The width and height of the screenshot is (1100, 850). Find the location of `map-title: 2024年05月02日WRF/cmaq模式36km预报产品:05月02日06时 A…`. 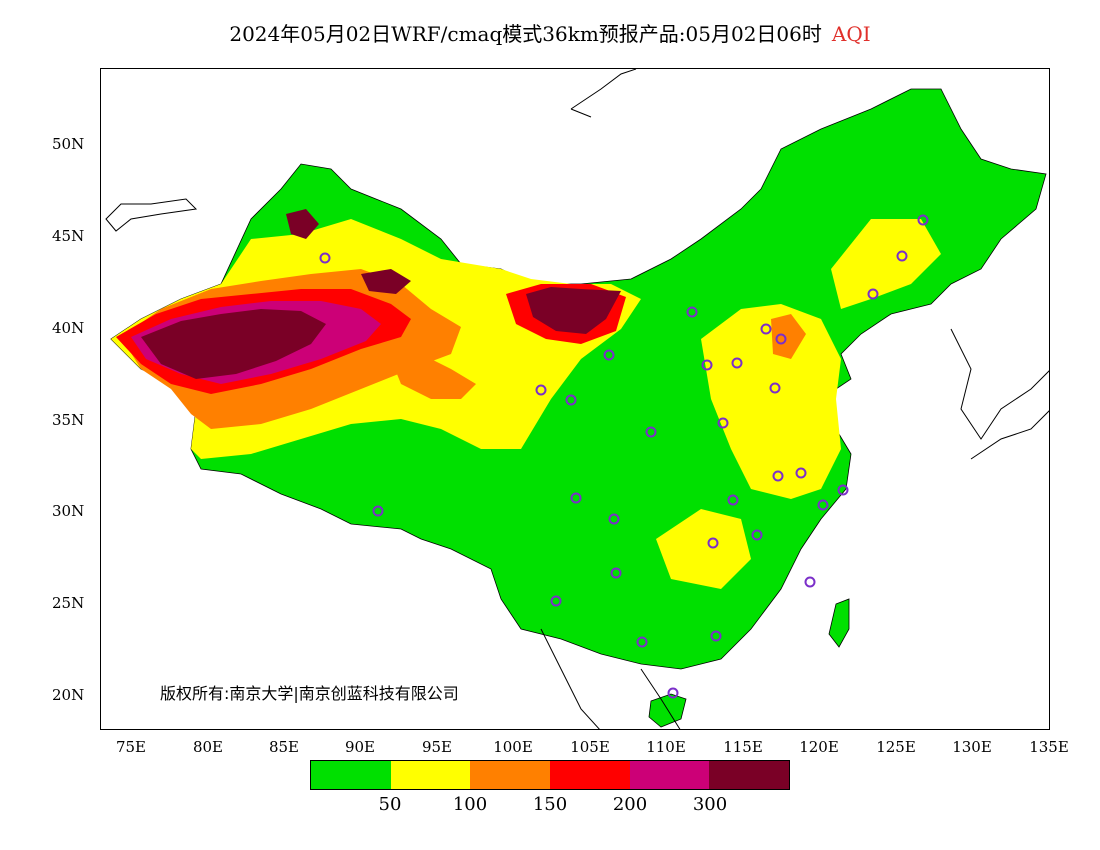

map-title: 2024年05月02日WRF/cmaq模式36km预报产品:05月02日06时 A… is located at coordinates (550, 32).